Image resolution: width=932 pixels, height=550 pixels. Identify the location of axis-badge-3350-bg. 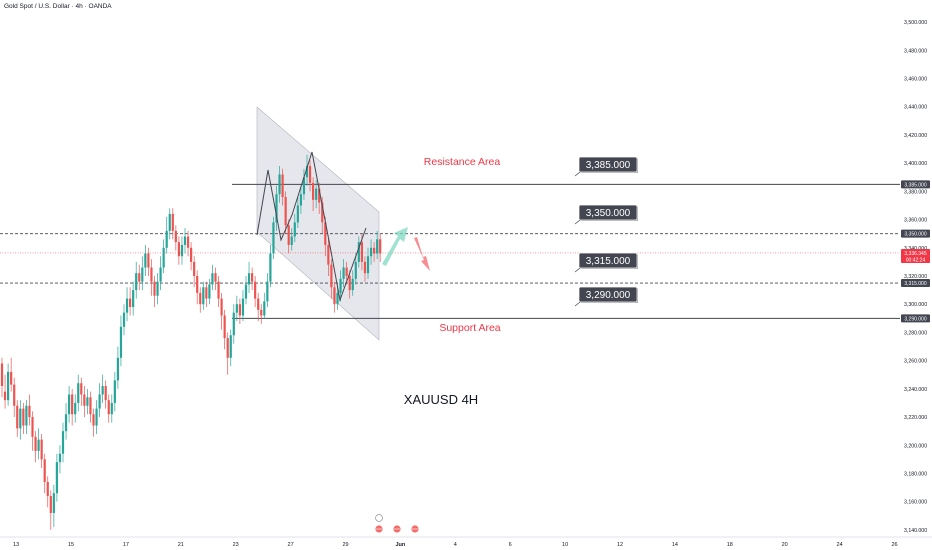
(915, 233).